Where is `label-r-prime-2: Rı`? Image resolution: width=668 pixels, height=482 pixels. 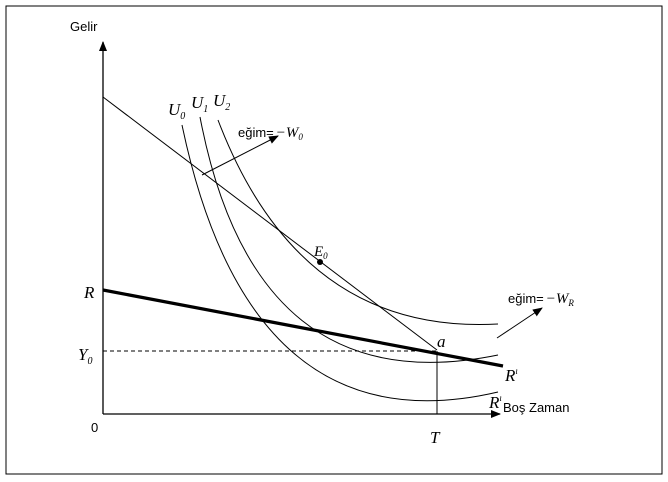
label-r-prime-2: Rı is located at coordinates (495, 402).